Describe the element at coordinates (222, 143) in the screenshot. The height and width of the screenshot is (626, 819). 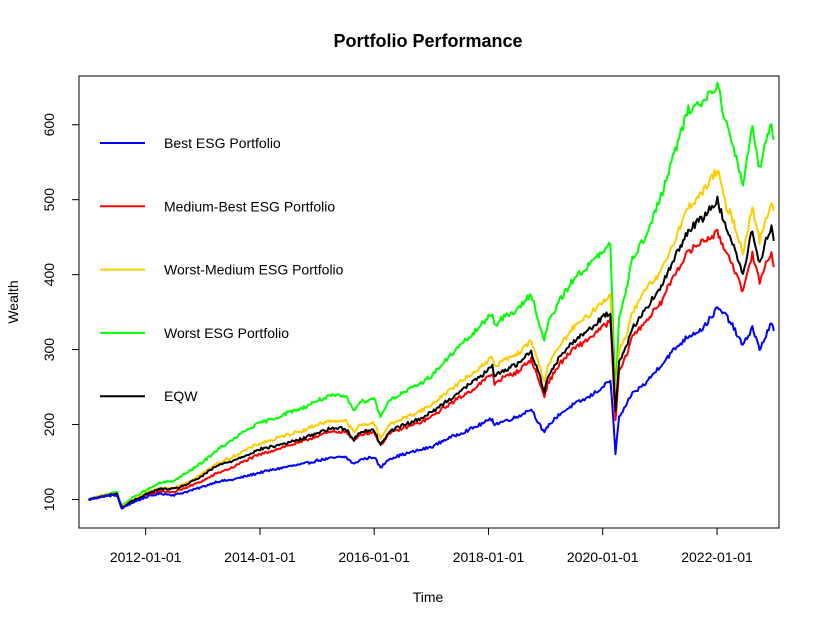
I see `legend-label: Best ESG Portfolio` at that location.